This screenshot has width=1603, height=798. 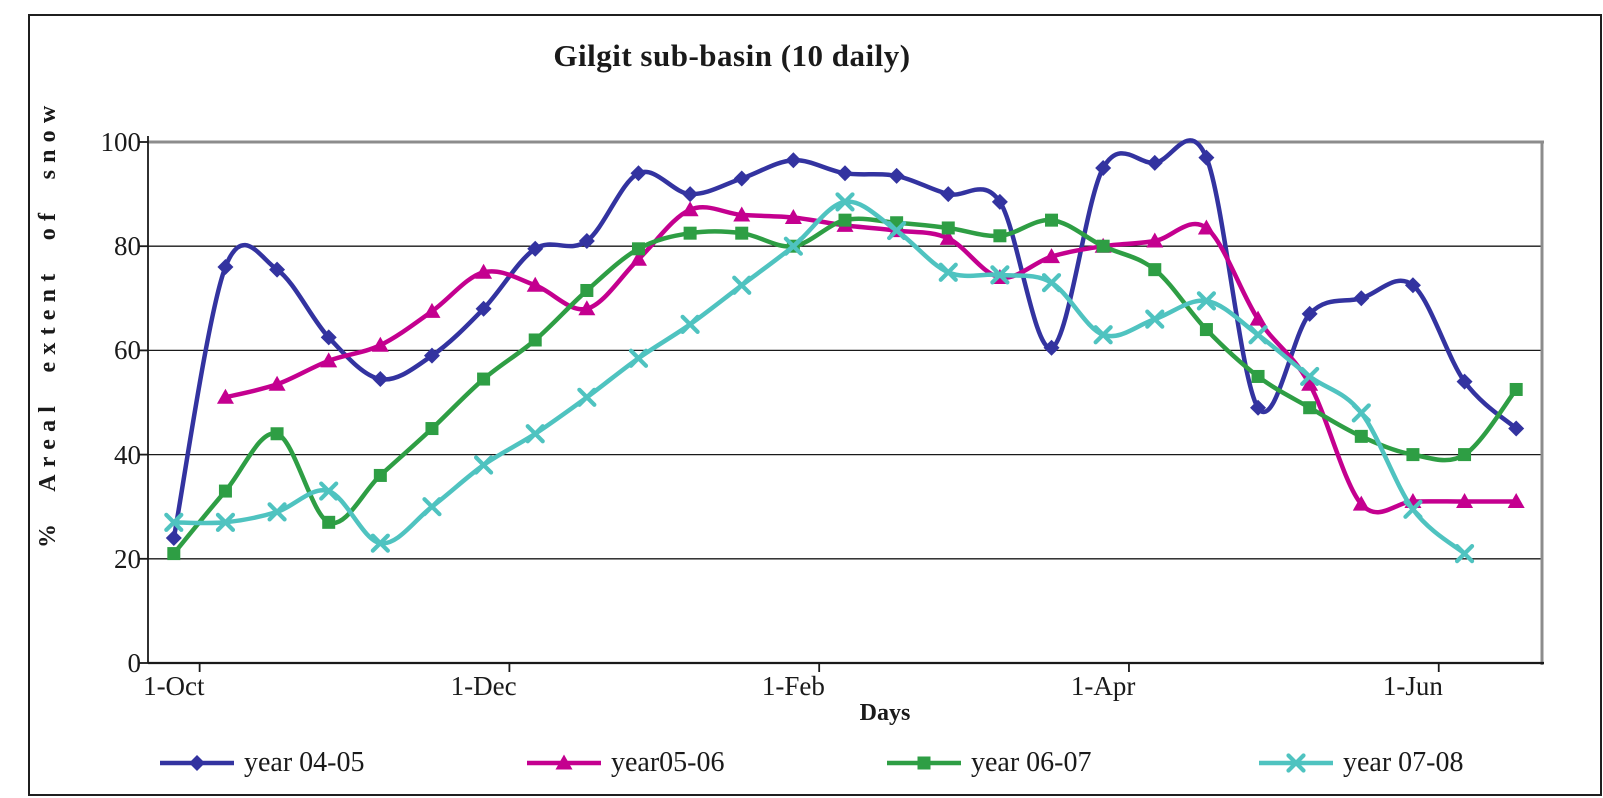 What do you see at coordinates (174, 686) in the screenshot?
I see `x-tick-label-1-oct: 1-Oct` at bounding box center [174, 686].